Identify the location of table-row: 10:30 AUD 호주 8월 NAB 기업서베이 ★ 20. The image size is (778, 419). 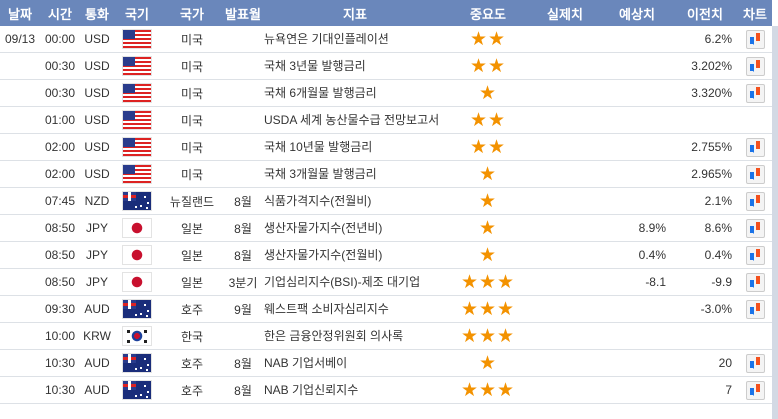
(386, 363).